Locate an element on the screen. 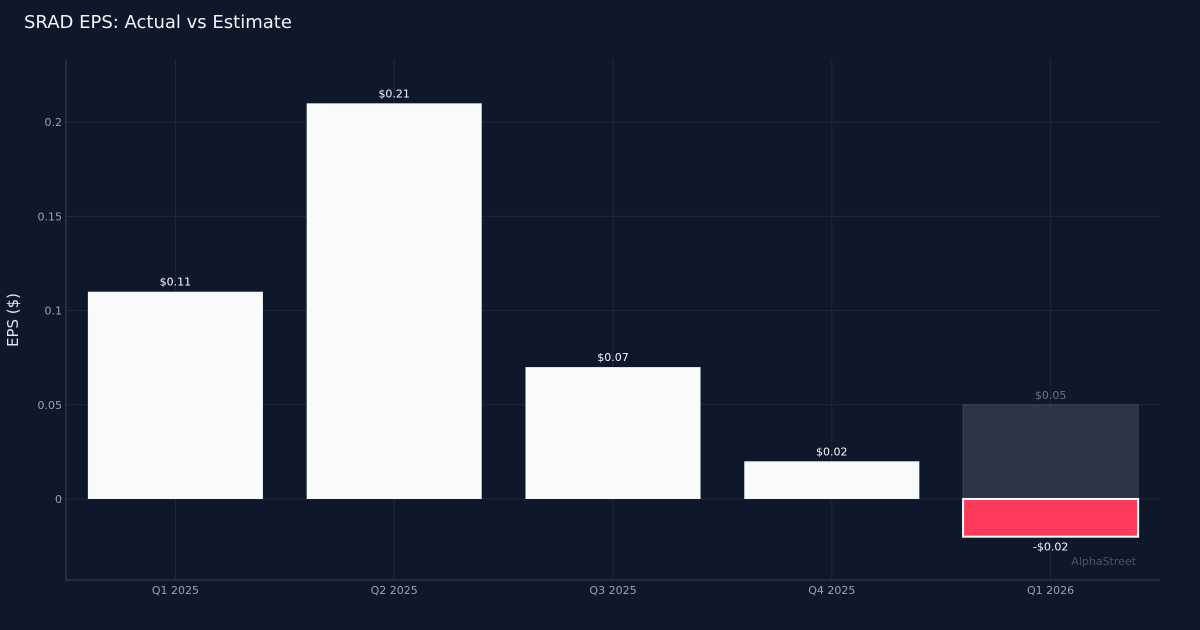  y-tick-label: 0.05 is located at coordinates (50, 405).